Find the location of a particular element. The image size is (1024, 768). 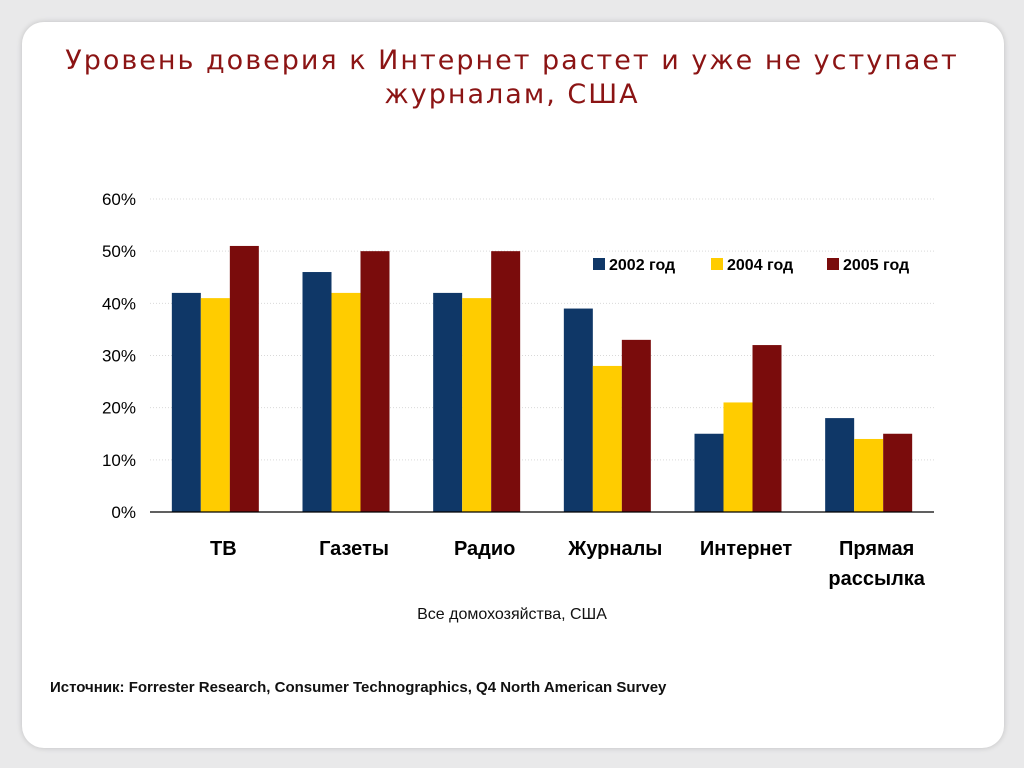

legend-label: 2004 год is located at coordinates (760, 265).